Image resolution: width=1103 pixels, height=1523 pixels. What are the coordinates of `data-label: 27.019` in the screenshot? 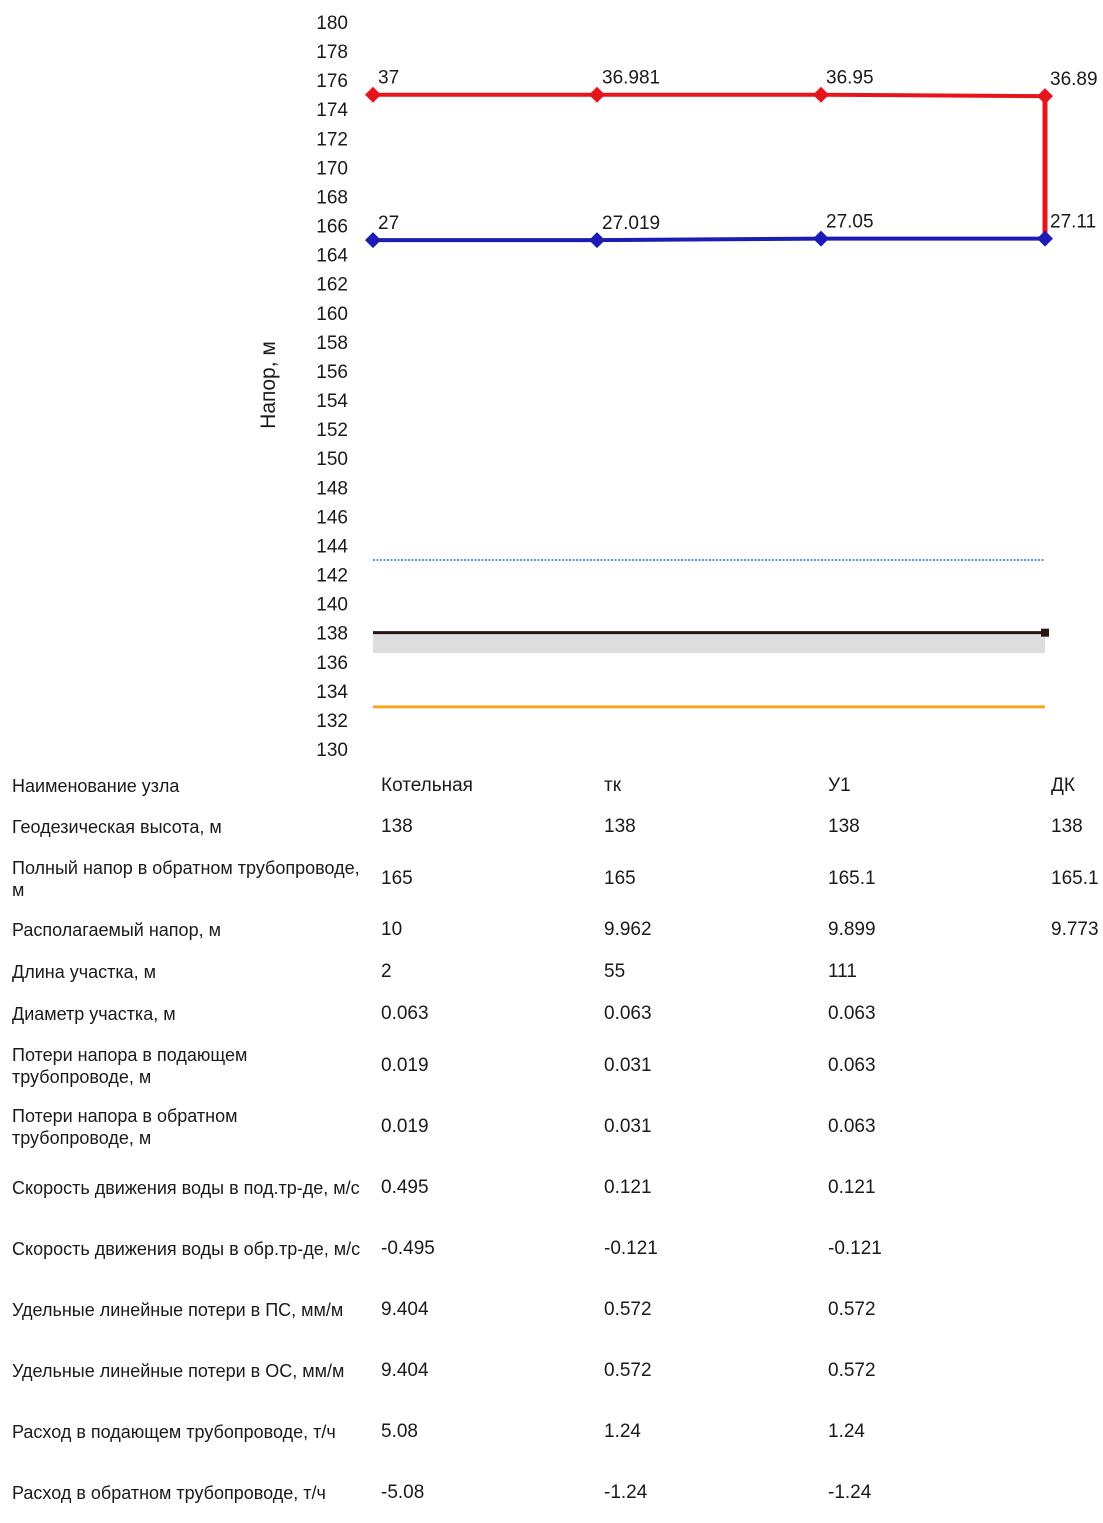 It's located at (631, 223).